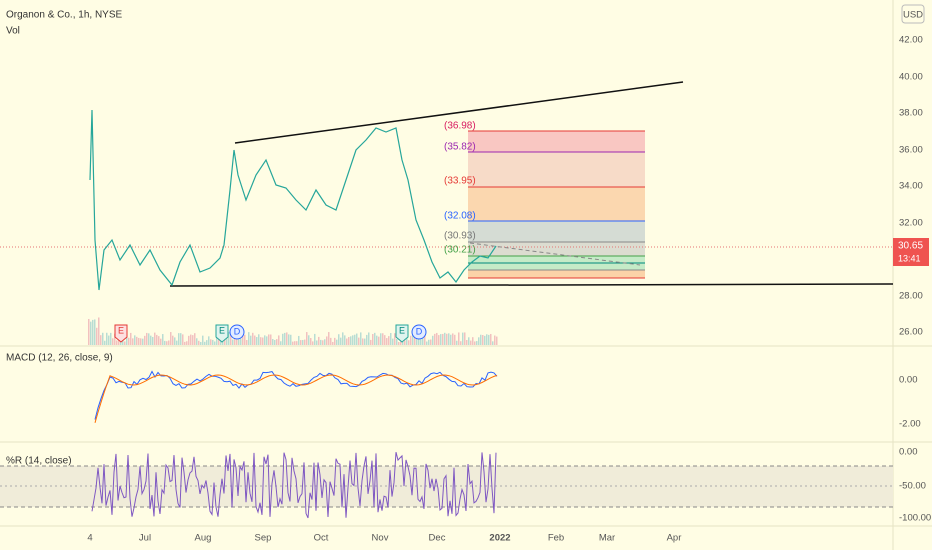  What do you see at coordinates (460, 181) in the screenshot?
I see `fib-label: (33.95)` at bounding box center [460, 181].